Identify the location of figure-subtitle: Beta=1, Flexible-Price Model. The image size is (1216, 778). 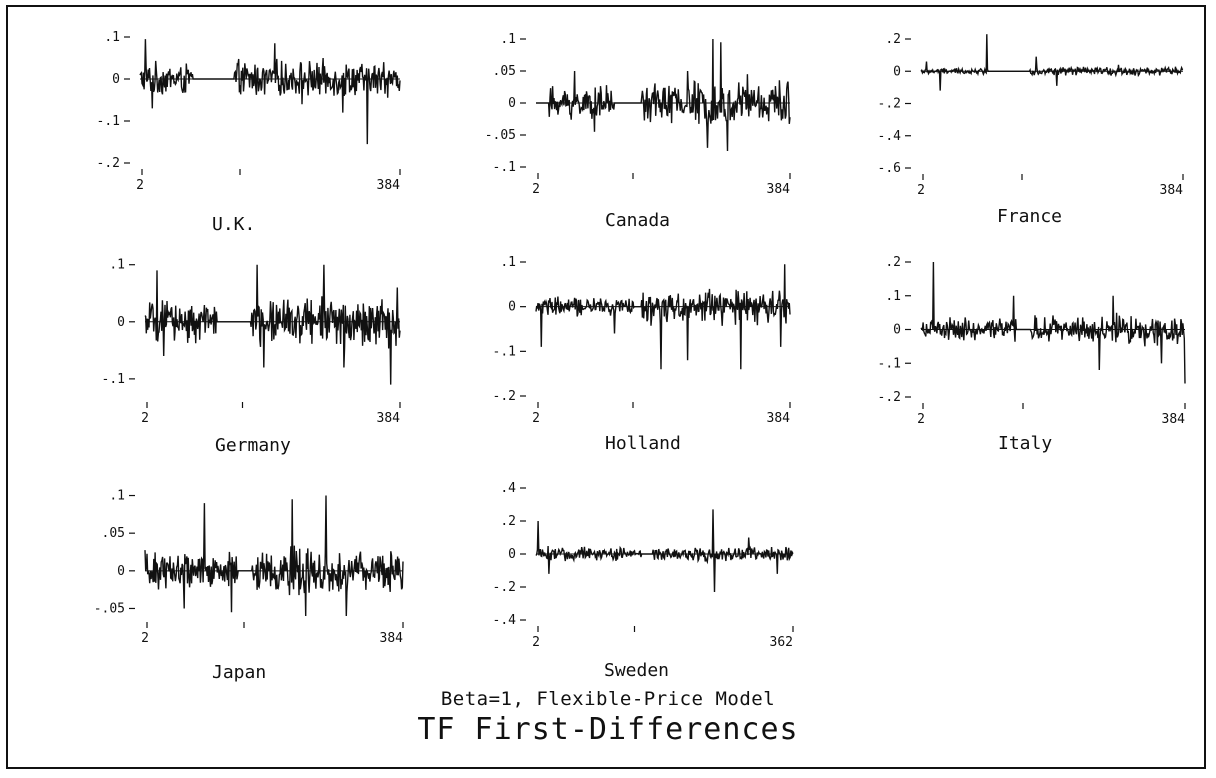
(608, 699).